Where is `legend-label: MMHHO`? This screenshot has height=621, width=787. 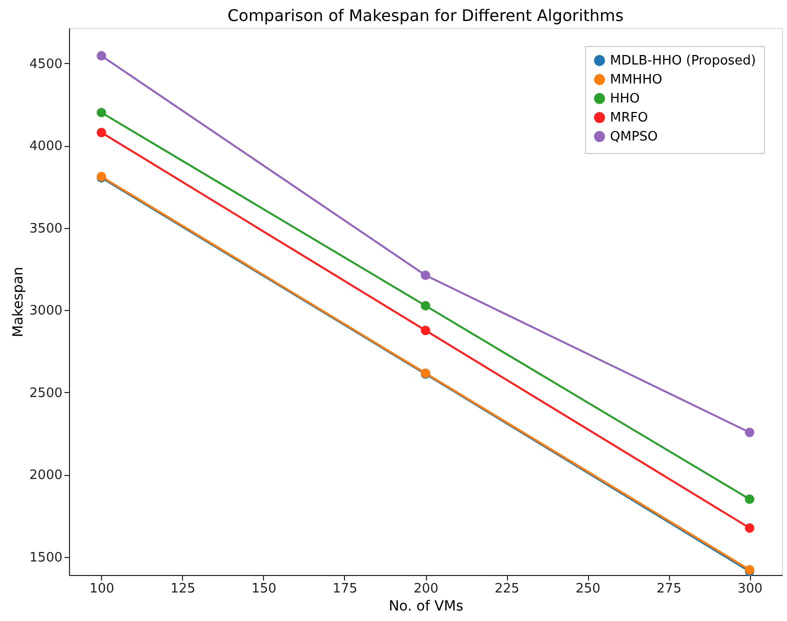
legend-label: MMHHO is located at coordinates (636, 80).